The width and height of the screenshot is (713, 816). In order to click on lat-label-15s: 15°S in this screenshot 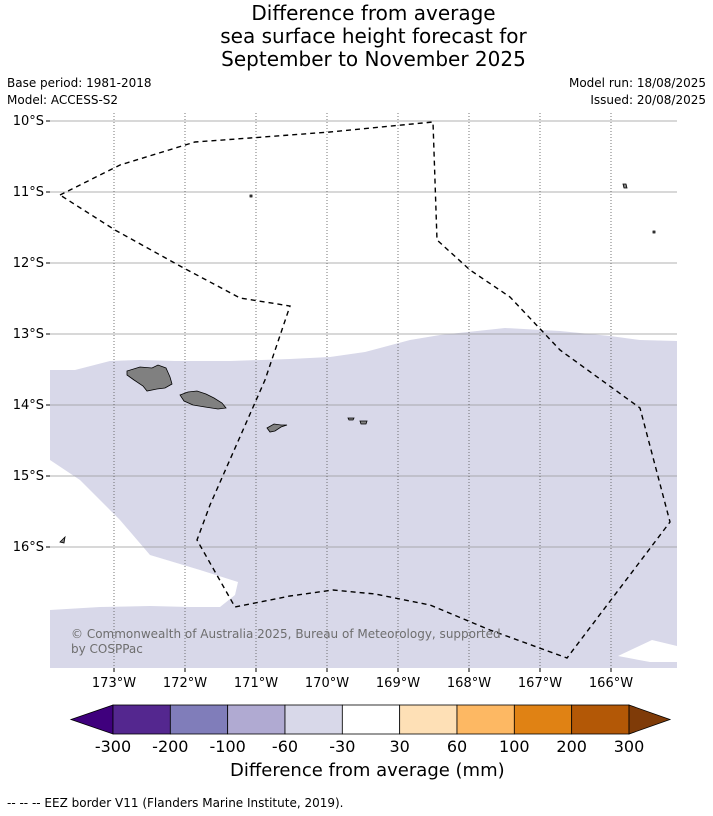, I will do `click(28, 476)`.